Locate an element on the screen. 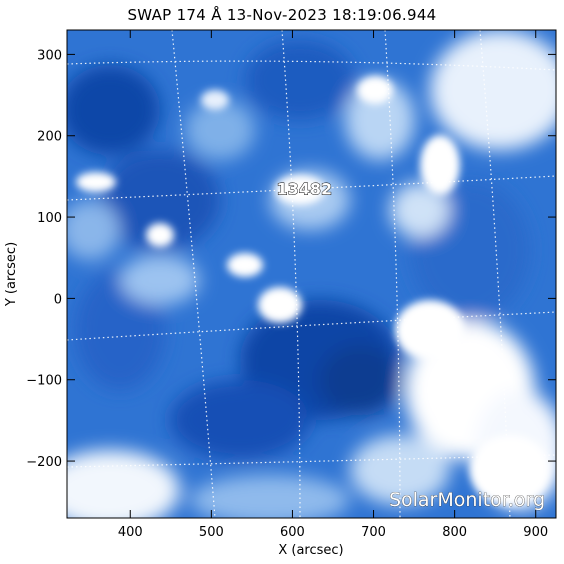  x-tick-label: 500 is located at coordinates (211, 532).